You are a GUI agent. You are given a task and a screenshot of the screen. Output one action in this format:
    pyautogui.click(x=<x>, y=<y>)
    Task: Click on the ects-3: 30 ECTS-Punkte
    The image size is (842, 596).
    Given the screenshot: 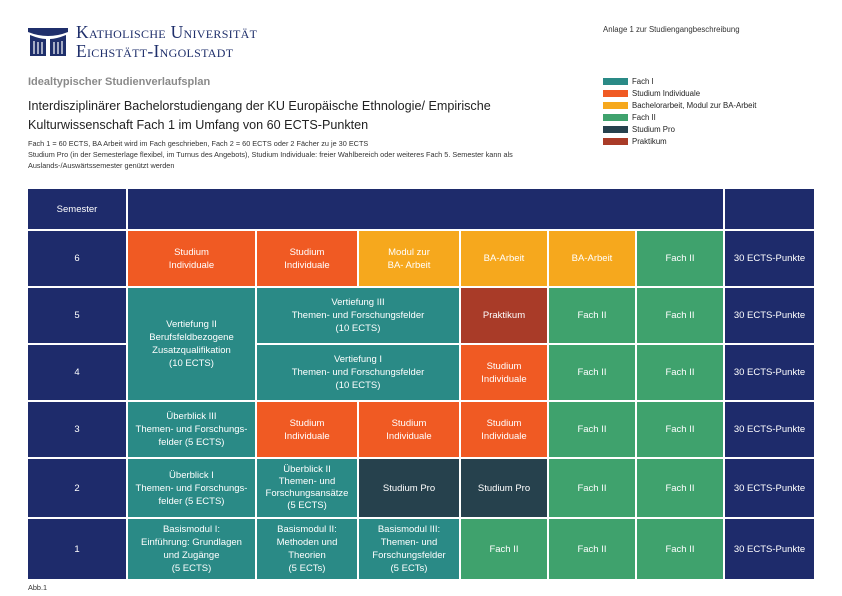 What is the action you would take?
    pyautogui.click(x=769, y=429)
    